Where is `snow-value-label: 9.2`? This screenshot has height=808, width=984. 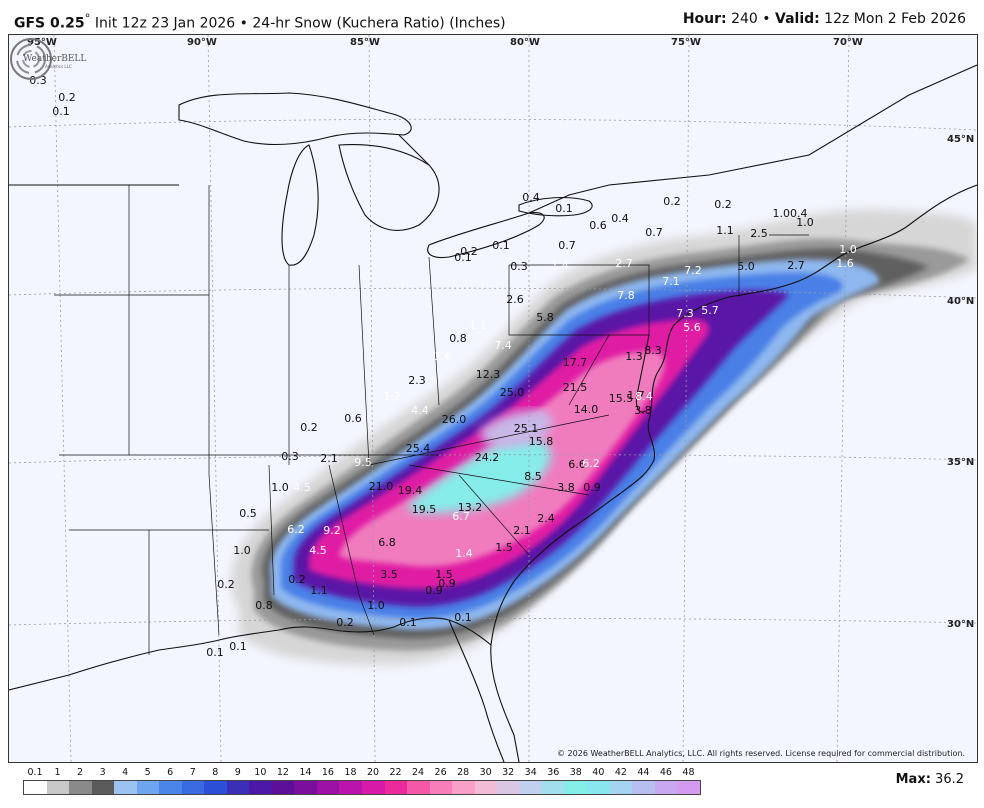
snow-value-label: 9.2 is located at coordinates (332, 530).